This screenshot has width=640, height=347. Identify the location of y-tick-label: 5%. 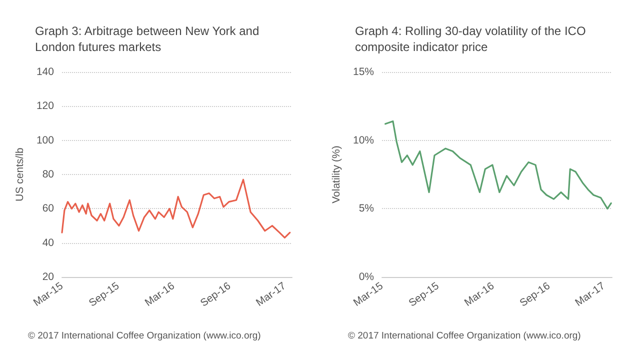
(366, 208).